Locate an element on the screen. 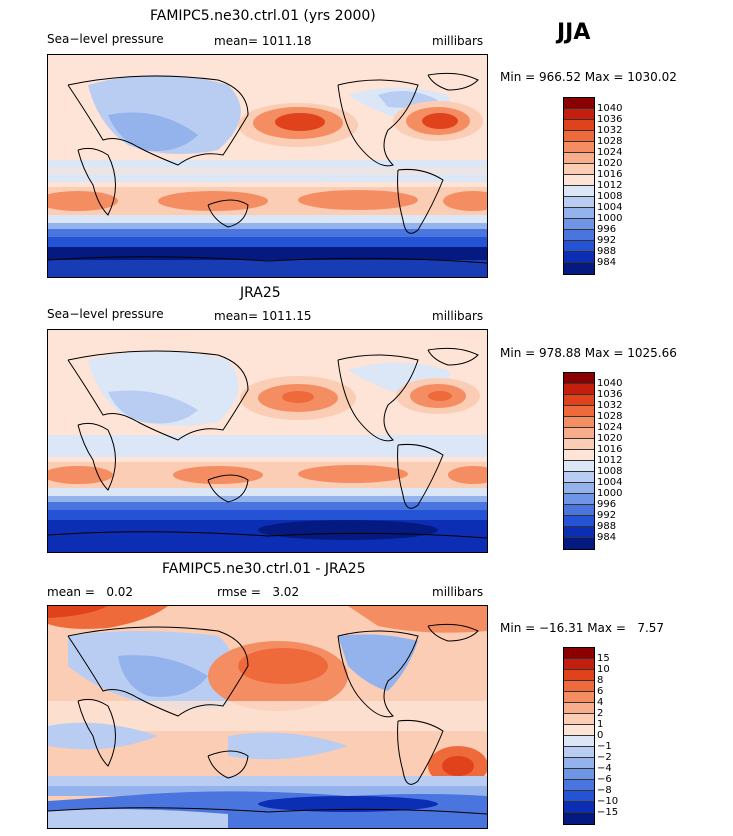  panel-1-units-label: millibars is located at coordinates (458, 41).